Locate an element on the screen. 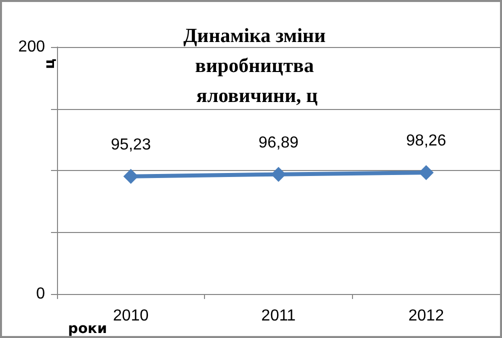  y-axis-title: ц is located at coordinates (50, 63).